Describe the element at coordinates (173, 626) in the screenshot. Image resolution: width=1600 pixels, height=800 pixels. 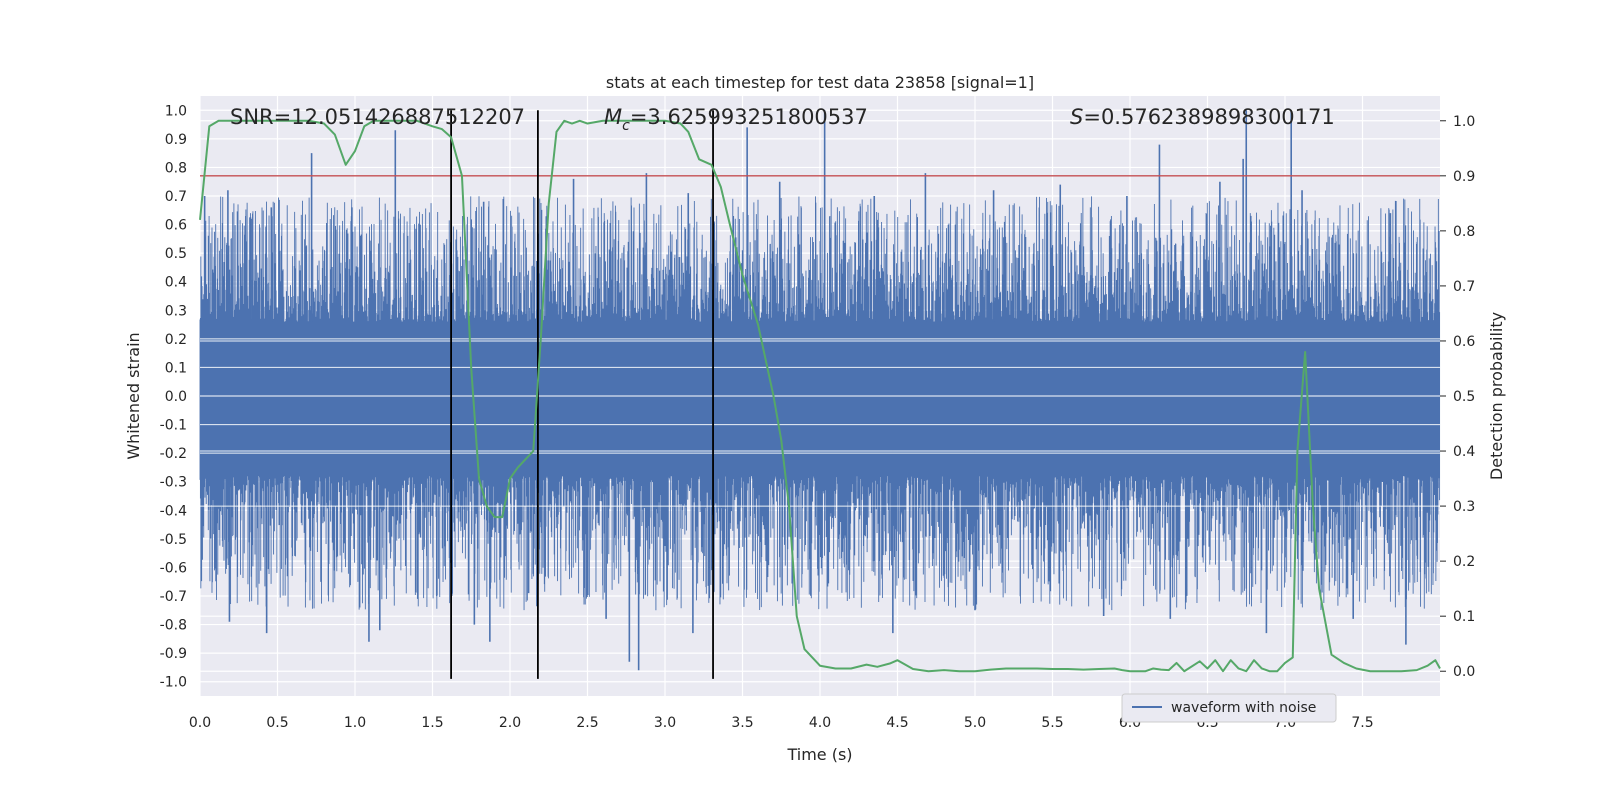
I see `y-tick-label-left: -0.8` at that location.